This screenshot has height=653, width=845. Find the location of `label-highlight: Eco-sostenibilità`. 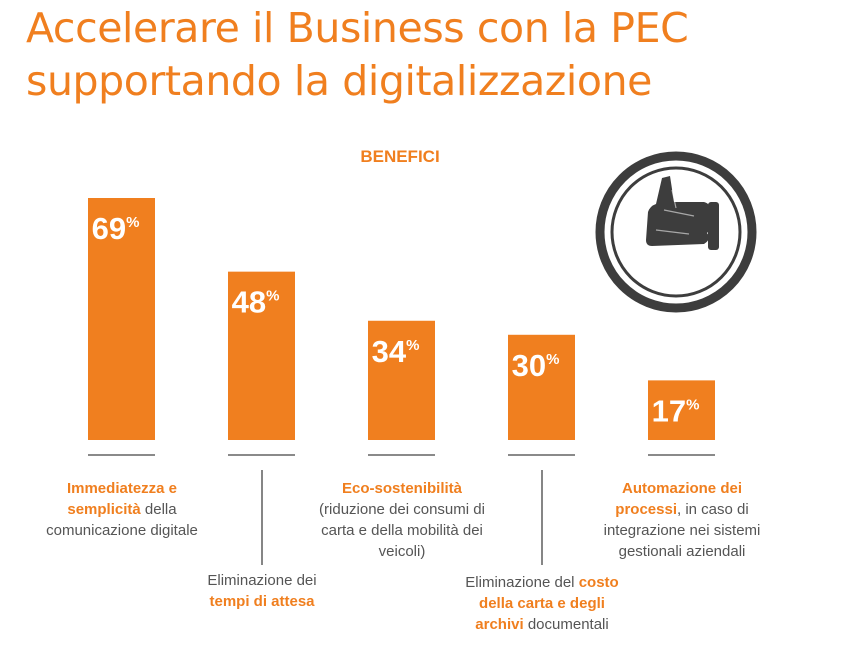

label-highlight: Eco-sostenibilità is located at coordinates (402, 488).